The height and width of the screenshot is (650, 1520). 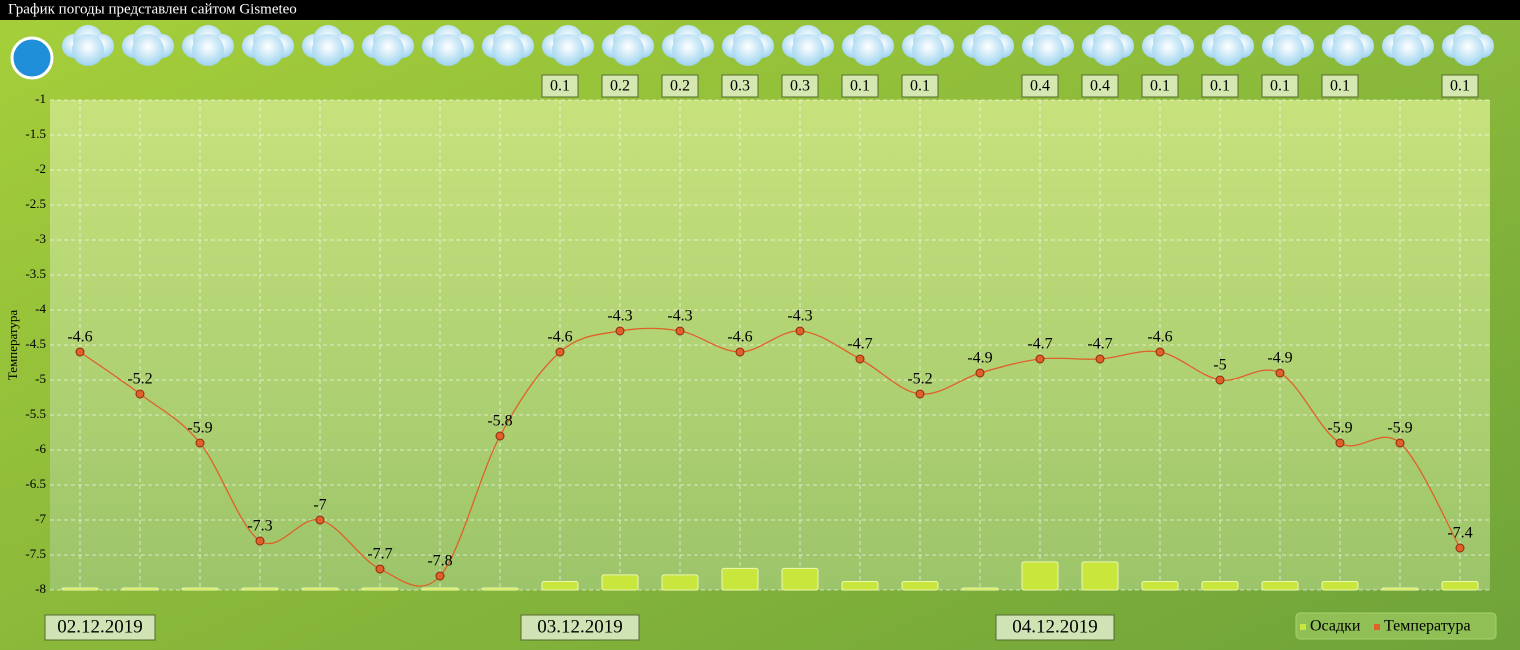 What do you see at coordinates (499, 421) in the screenshot?
I see `temperature-label: -5.8` at bounding box center [499, 421].